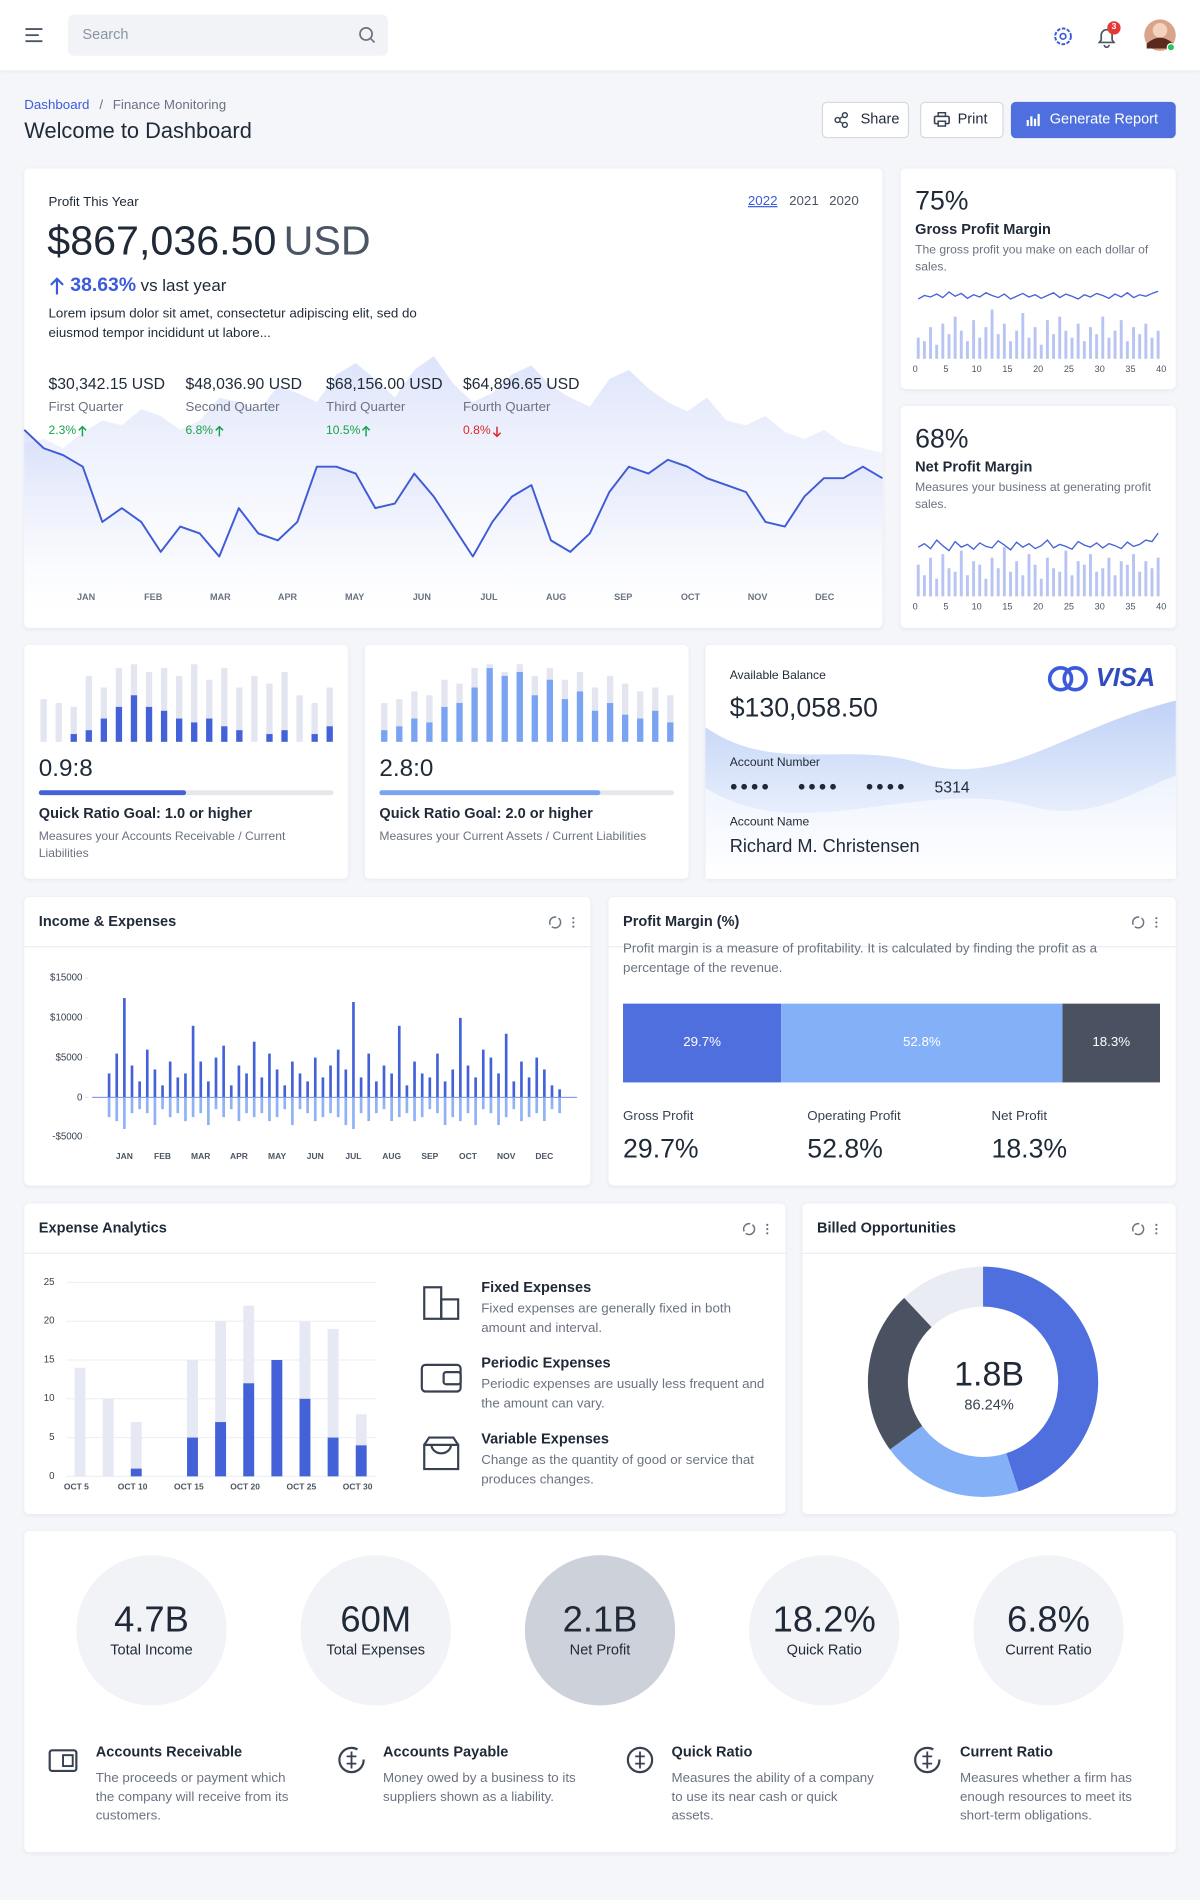 The height and width of the screenshot is (1900, 1200). Describe the element at coordinates (506, 1157) in the screenshot. I see `x-tick-label: NOV` at that location.